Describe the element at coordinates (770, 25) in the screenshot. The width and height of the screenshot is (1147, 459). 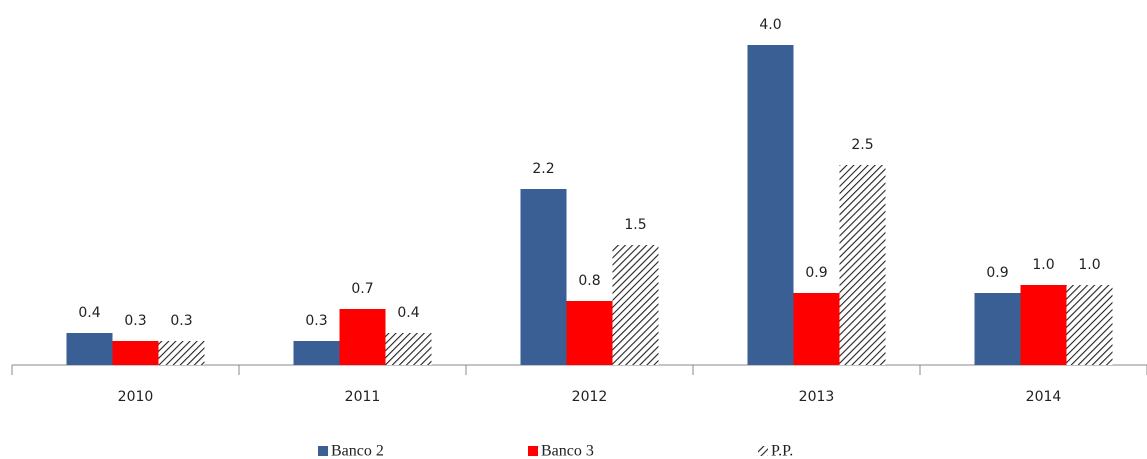
I see `data-label: 4.0` at that location.